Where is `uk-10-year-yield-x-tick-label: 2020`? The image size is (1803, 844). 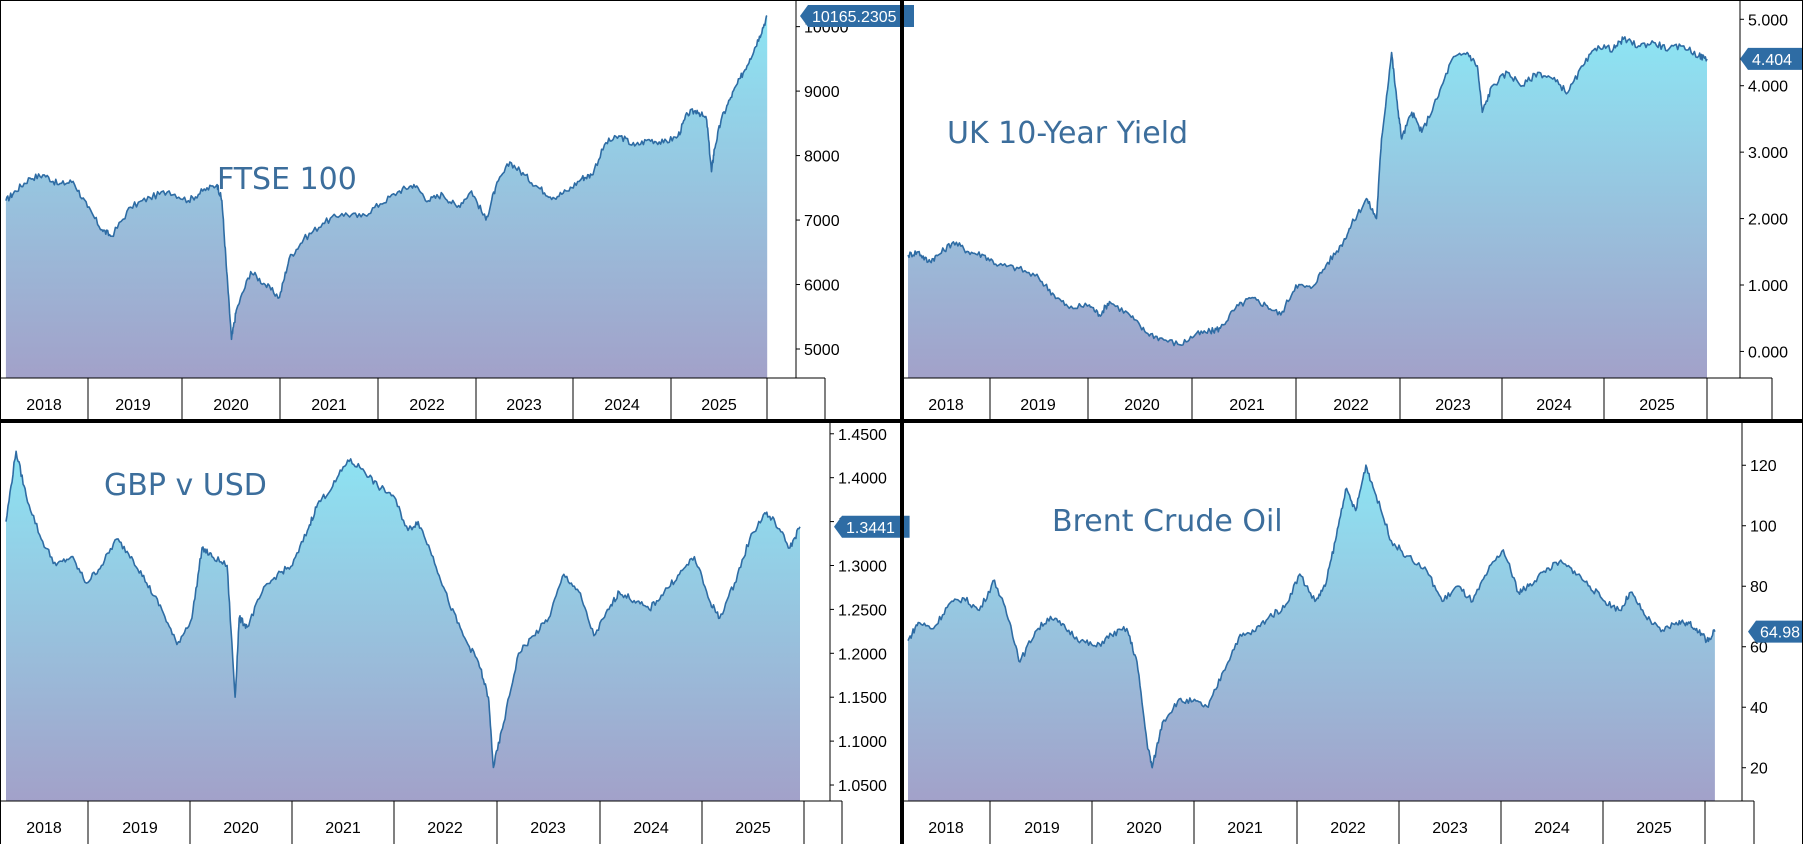
uk-10-year-yield-x-tick-label: 2020 is located at coordinates (1142, 405).